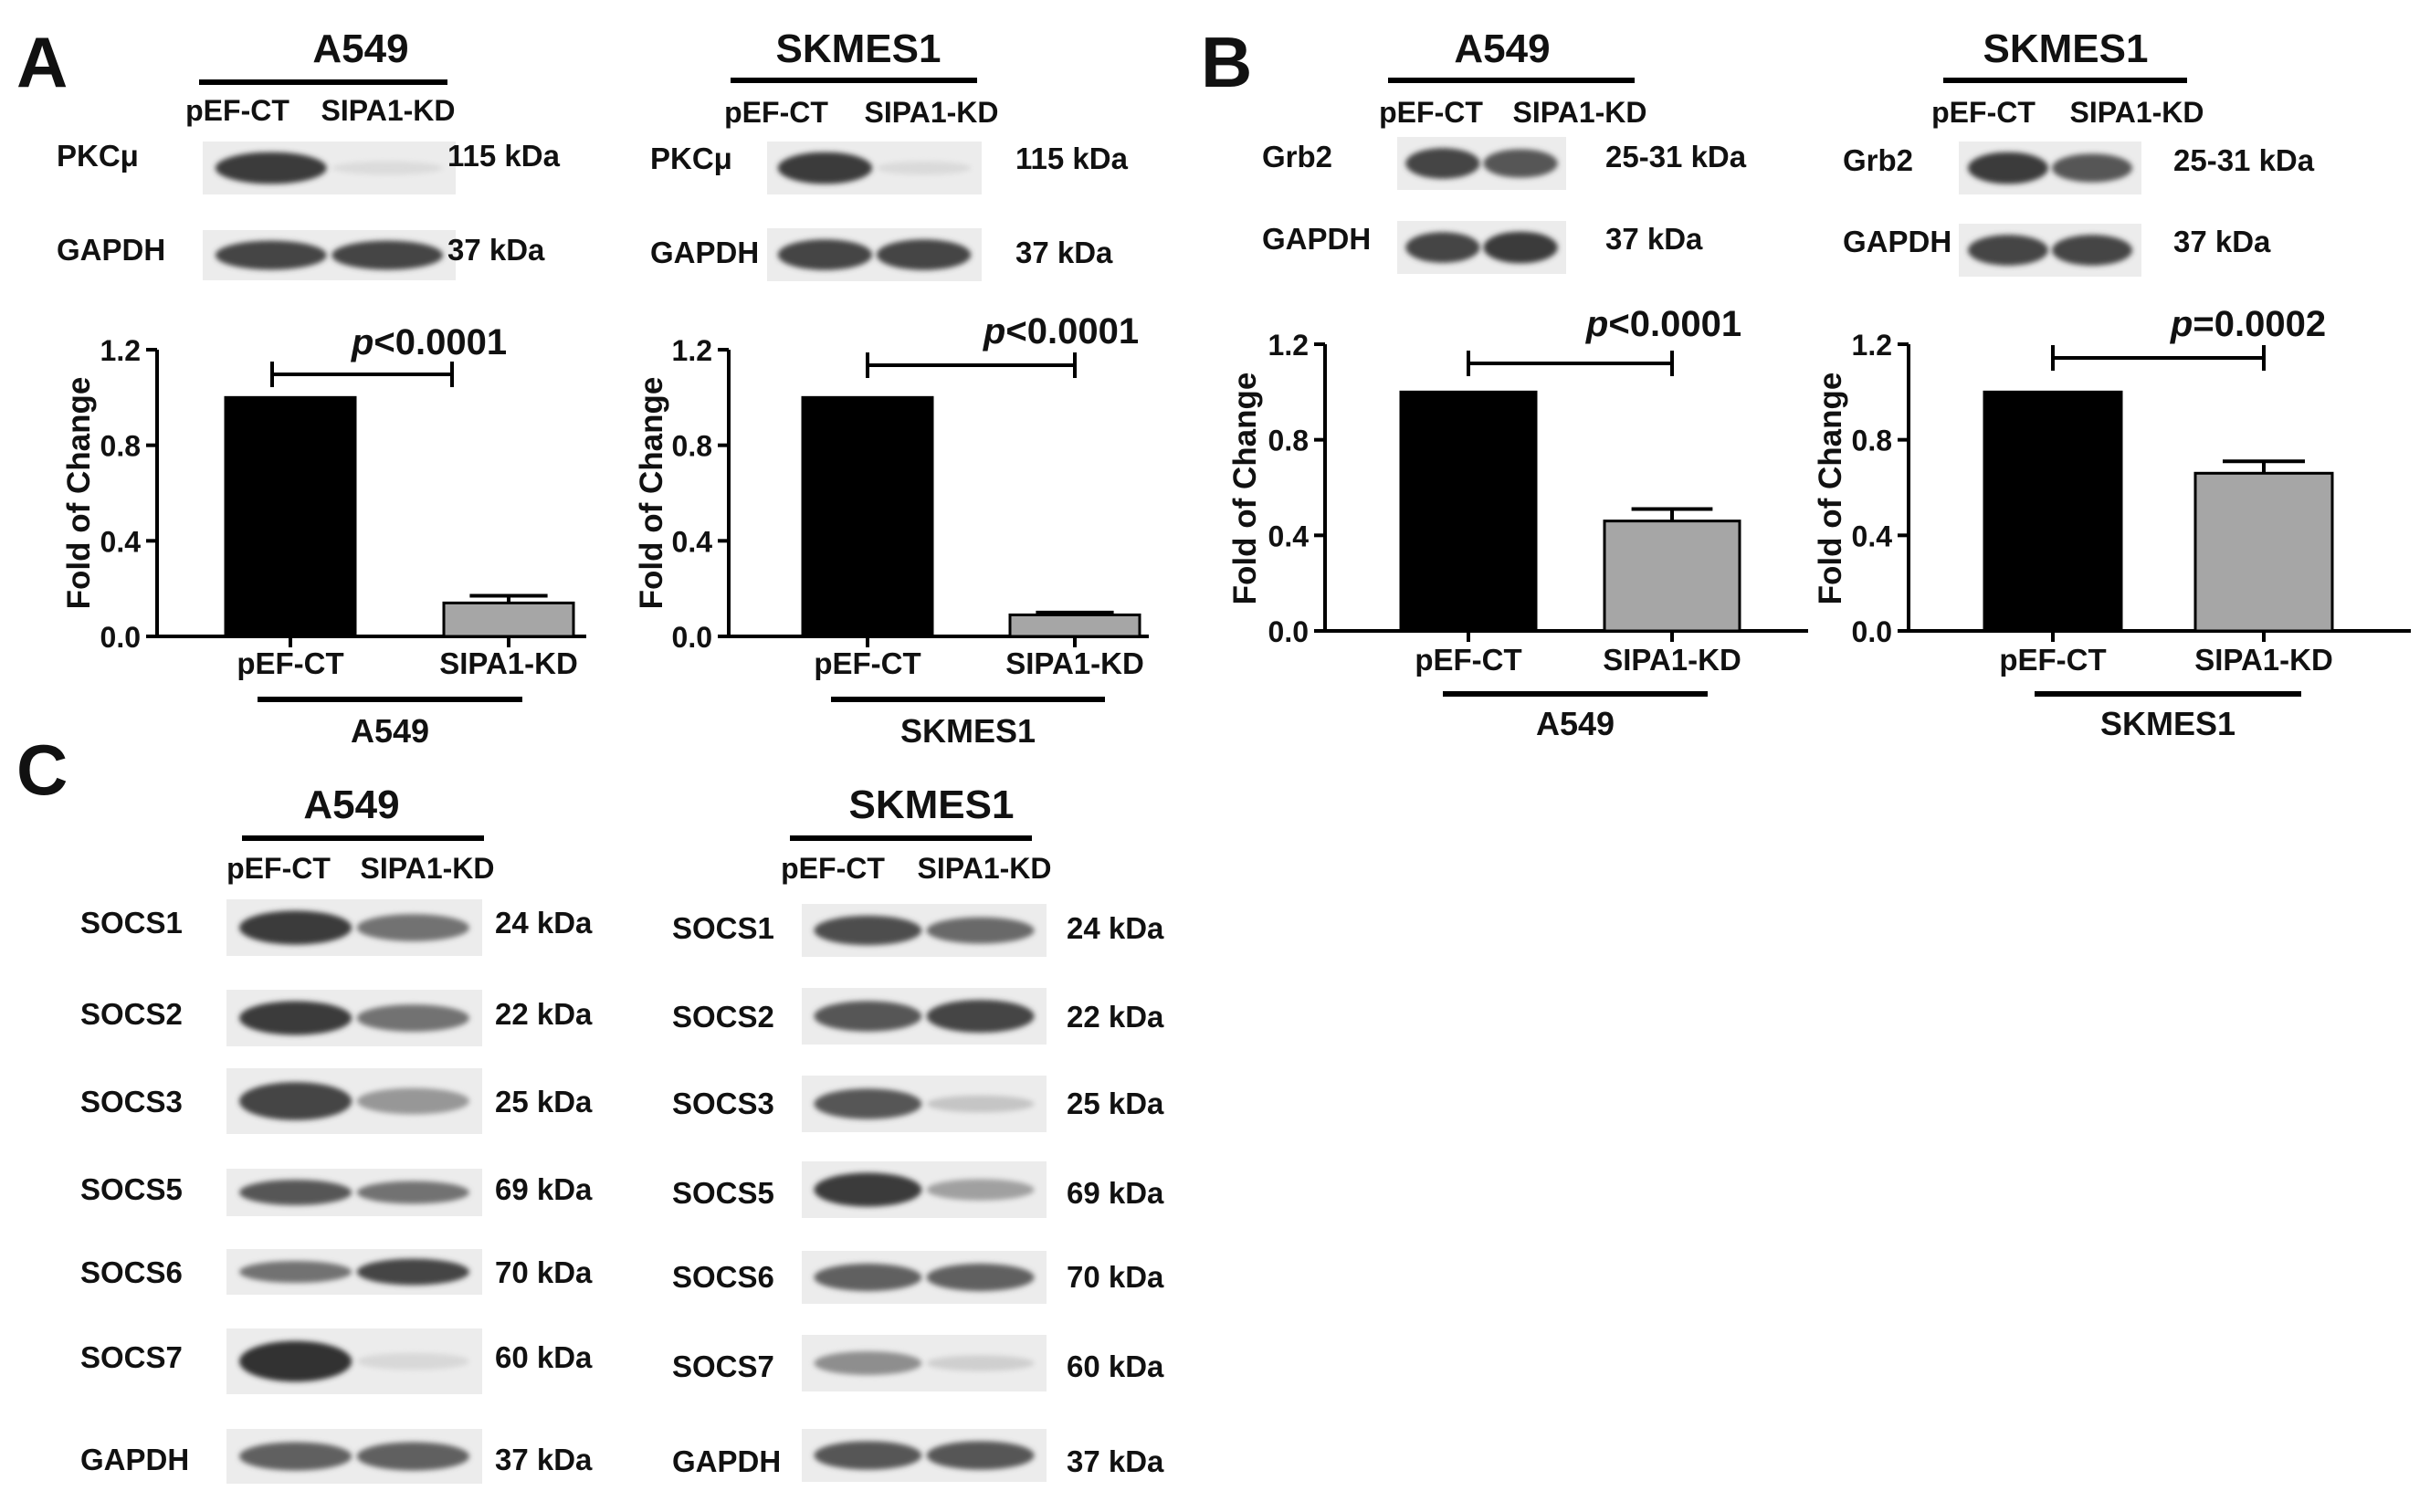  I want to click on blot-A-a549: A549 pEF-CT SIPA1-KD PKCμ 115 kDa GAPDH 37 kDa, so click(309, 153).